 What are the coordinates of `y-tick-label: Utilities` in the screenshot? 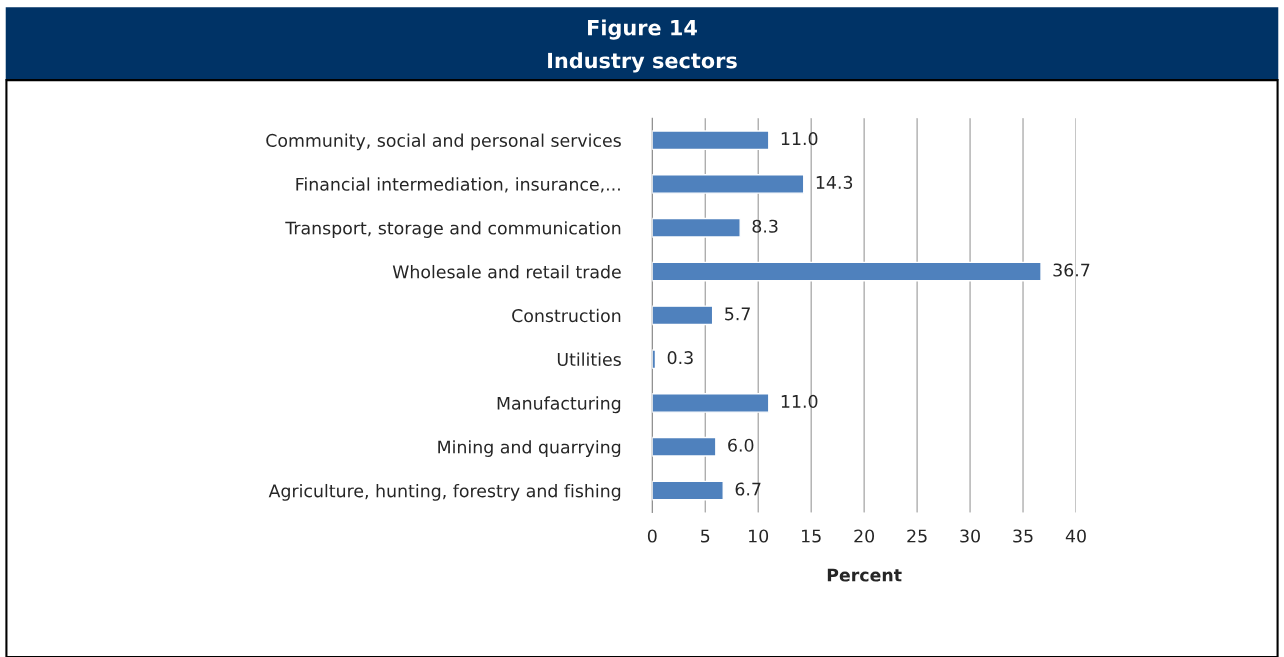 It's located at (589, 359).